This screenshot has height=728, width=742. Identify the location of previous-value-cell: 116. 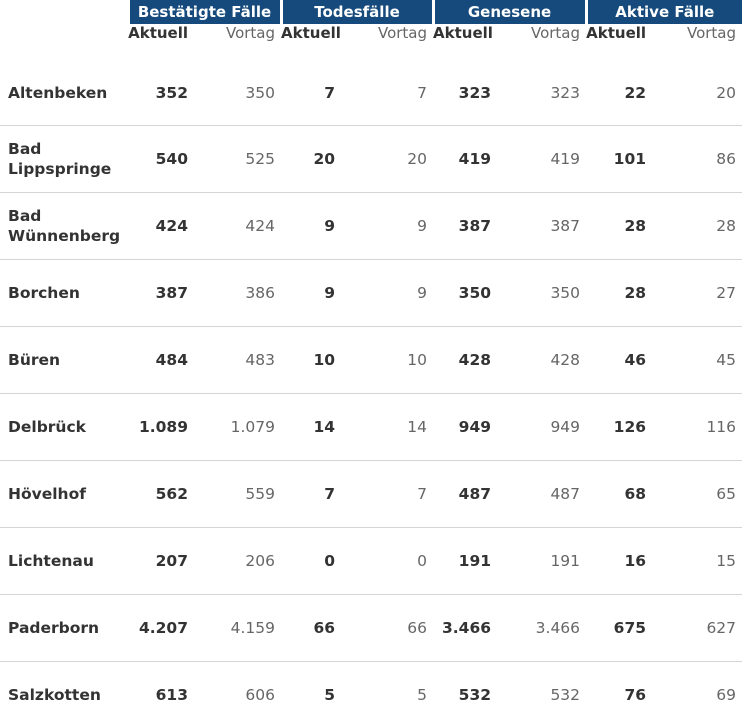
(697, 427).